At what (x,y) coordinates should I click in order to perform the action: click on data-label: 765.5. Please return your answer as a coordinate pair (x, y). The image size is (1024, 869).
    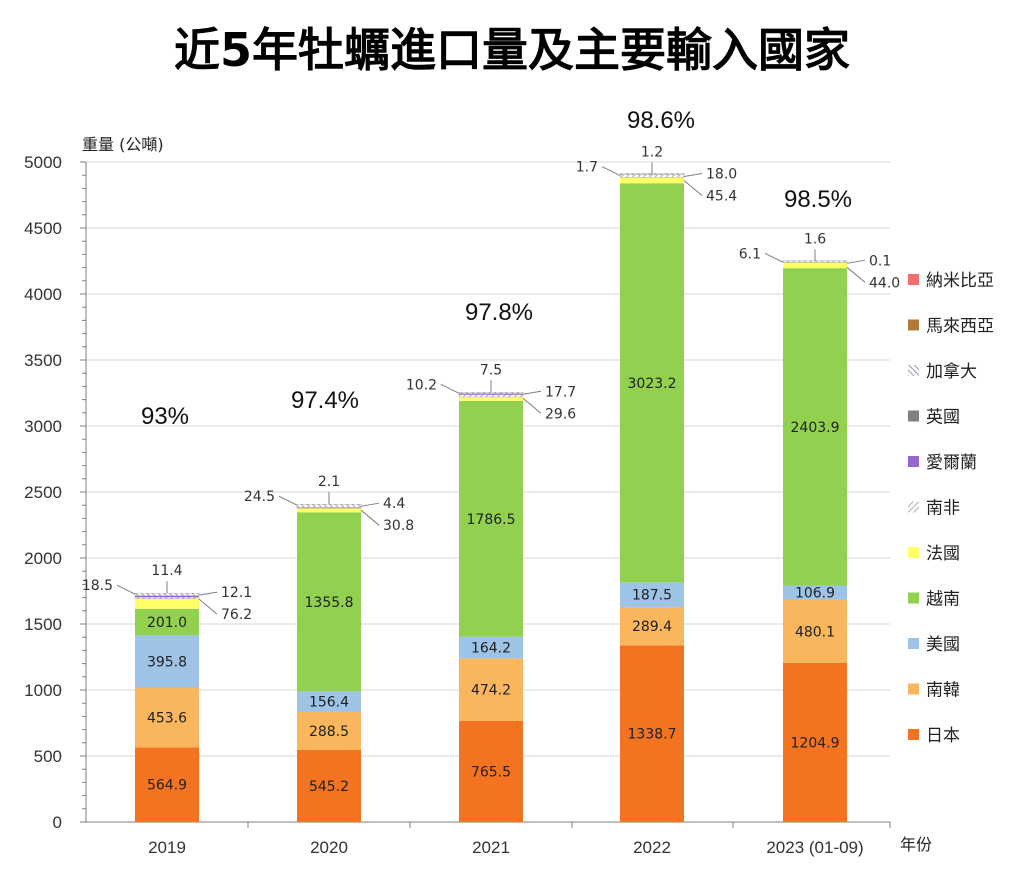
    Looking at the image, I should click on (491, 772).